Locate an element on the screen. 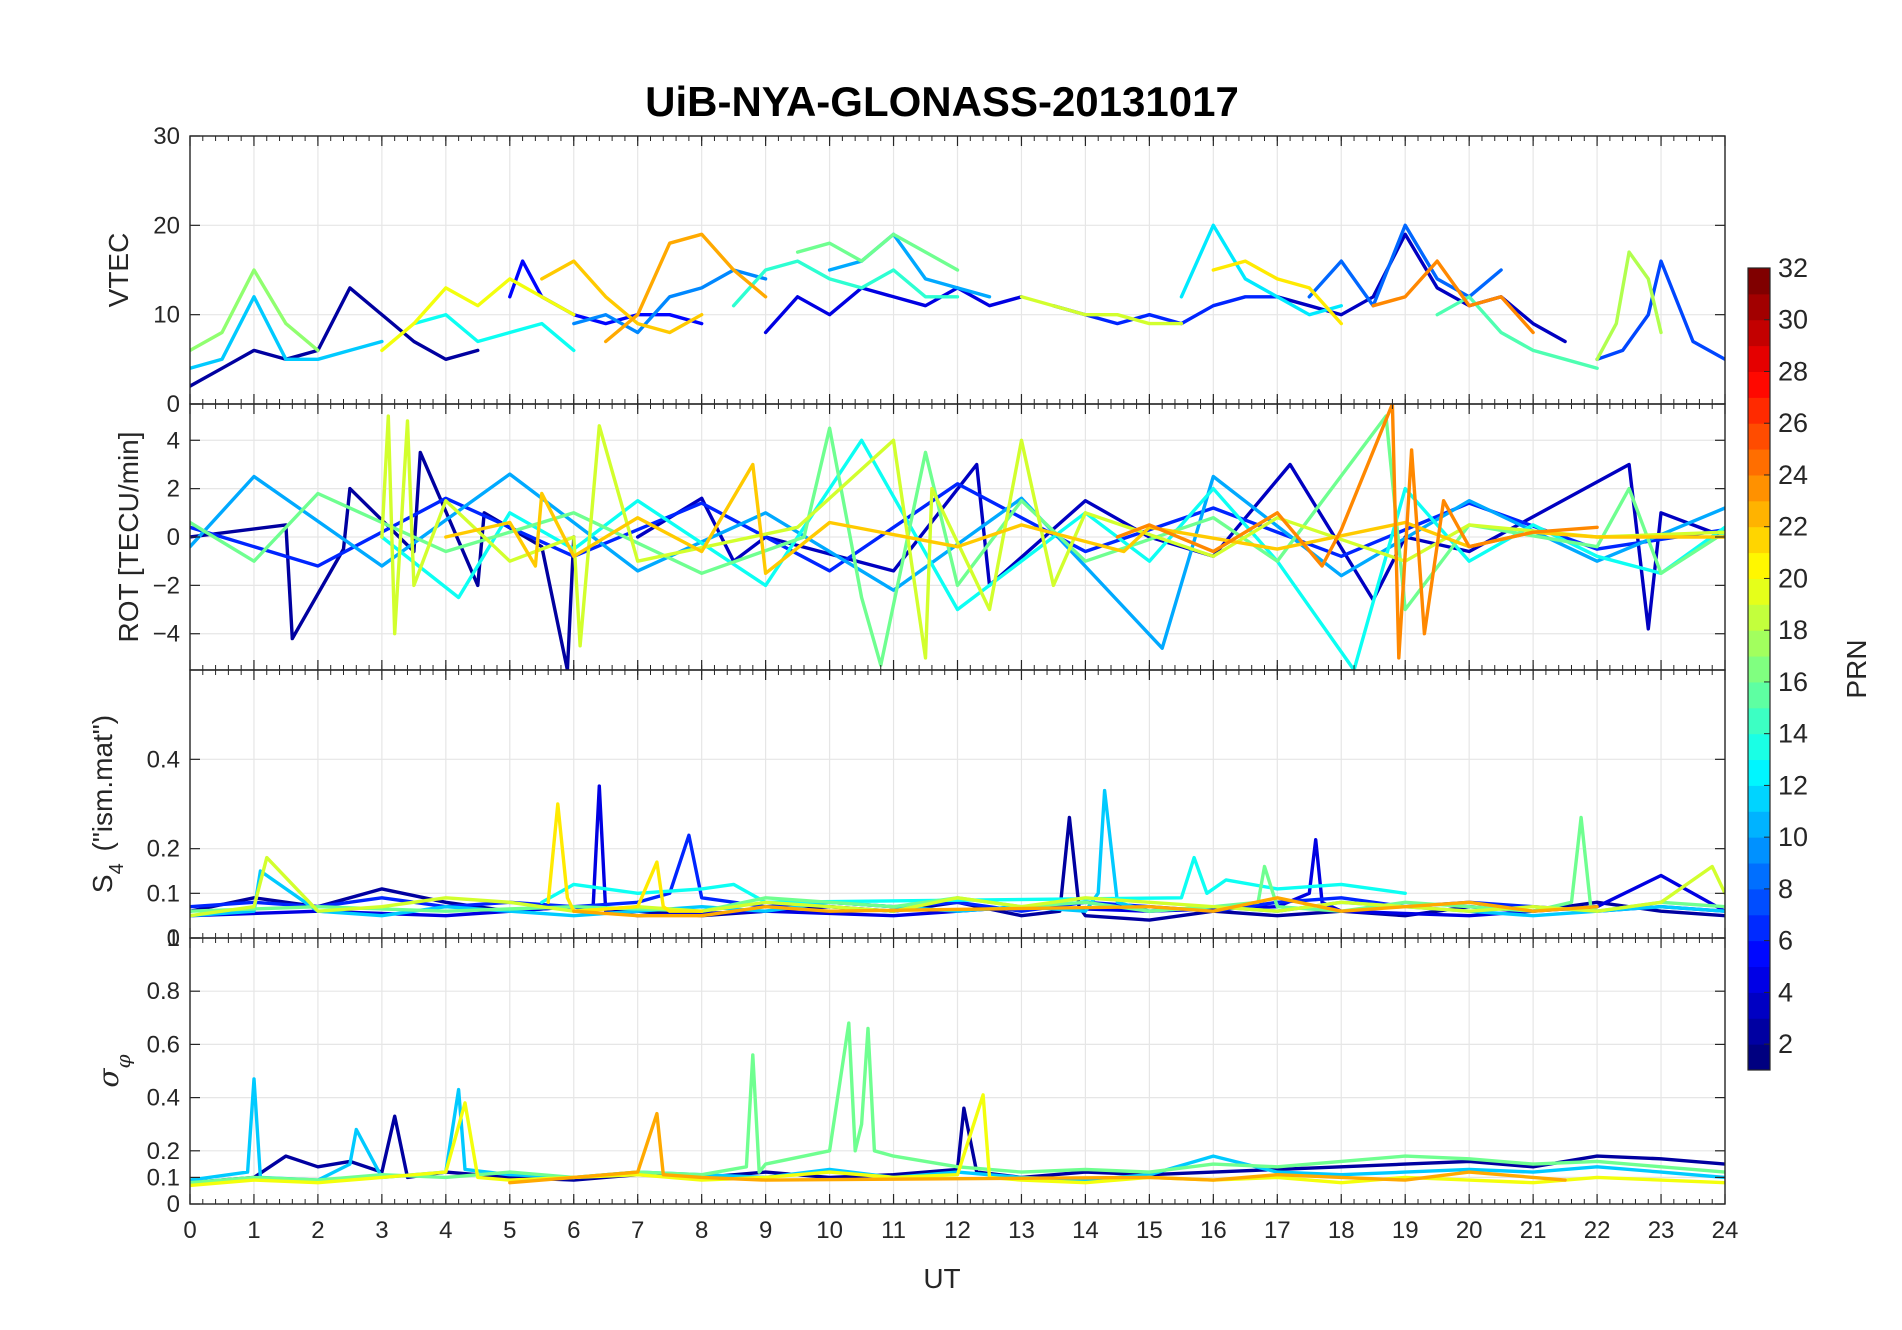  x-tick-label: 12 is located at coordinates (957, 1230).